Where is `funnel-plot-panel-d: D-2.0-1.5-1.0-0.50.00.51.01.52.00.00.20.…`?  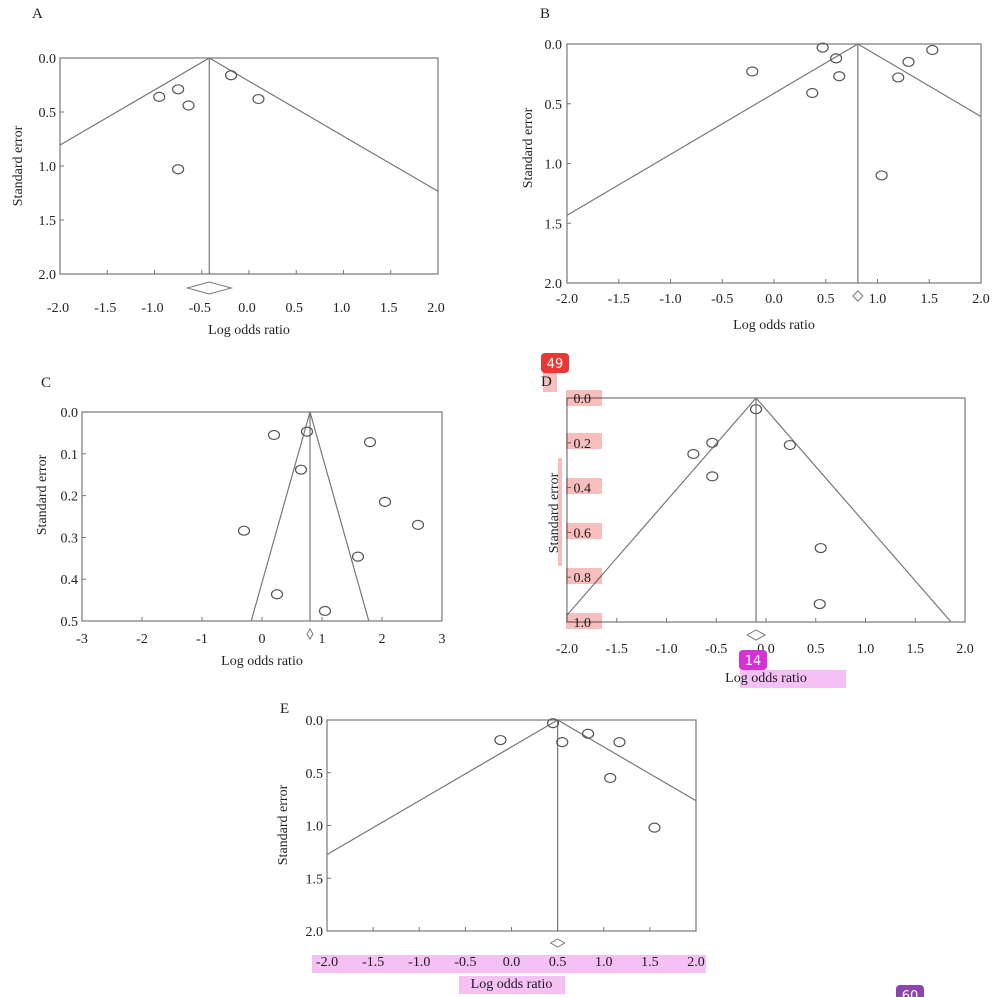 funnel-plot-panel-d: D-2.0-1.5-1.0-0.50.00.51.01.52.00.00.20.… is located at coordinates (757, 530).